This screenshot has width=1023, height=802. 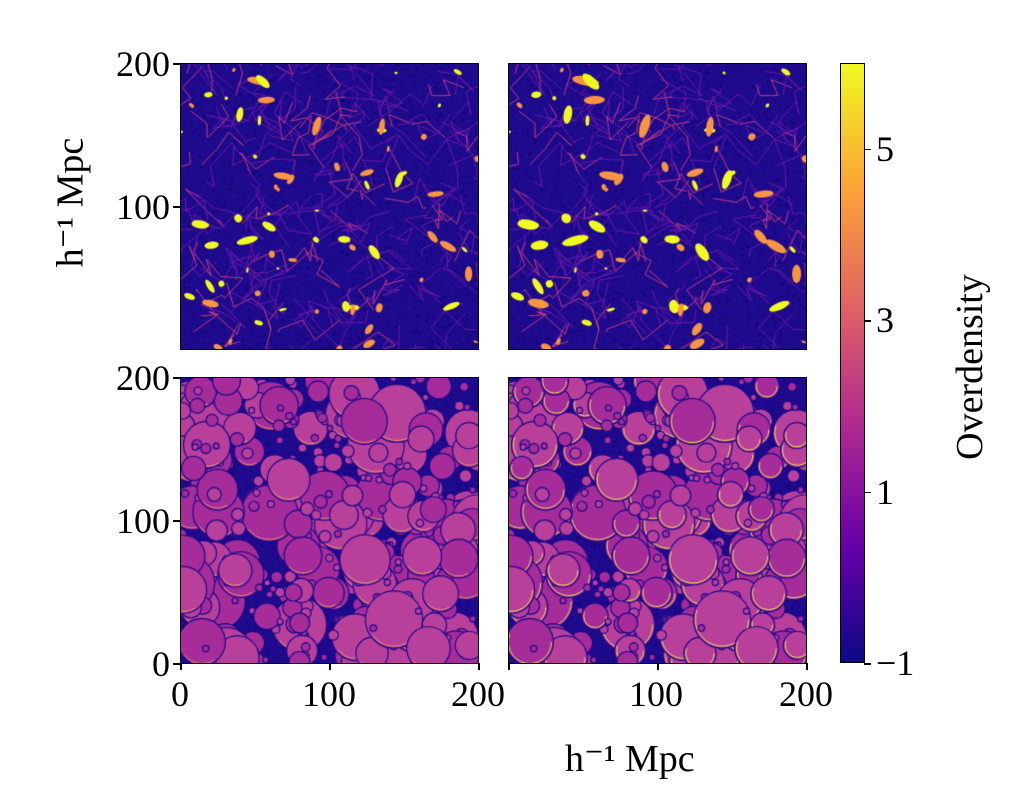 What do you see at coordinates (70, 202) in the screenshot?
I see `y-axis-label: h⁻¹ Mpc` at bounding box center [70, 202].